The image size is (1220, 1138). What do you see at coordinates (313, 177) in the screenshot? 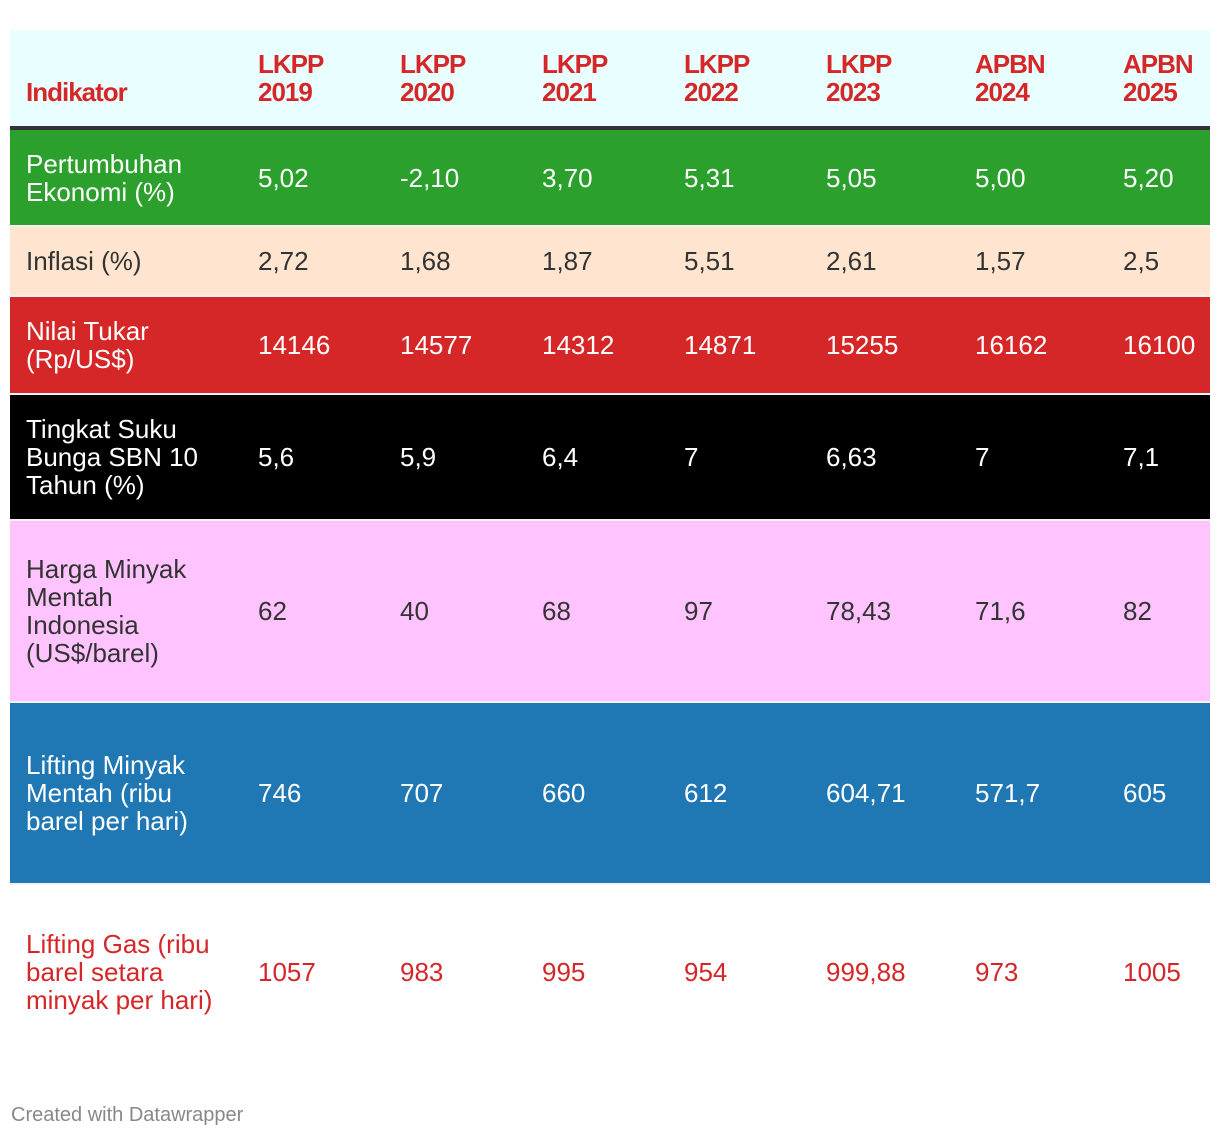
I see `table-cell-value: 5,02` at bounding box center [313, 177].